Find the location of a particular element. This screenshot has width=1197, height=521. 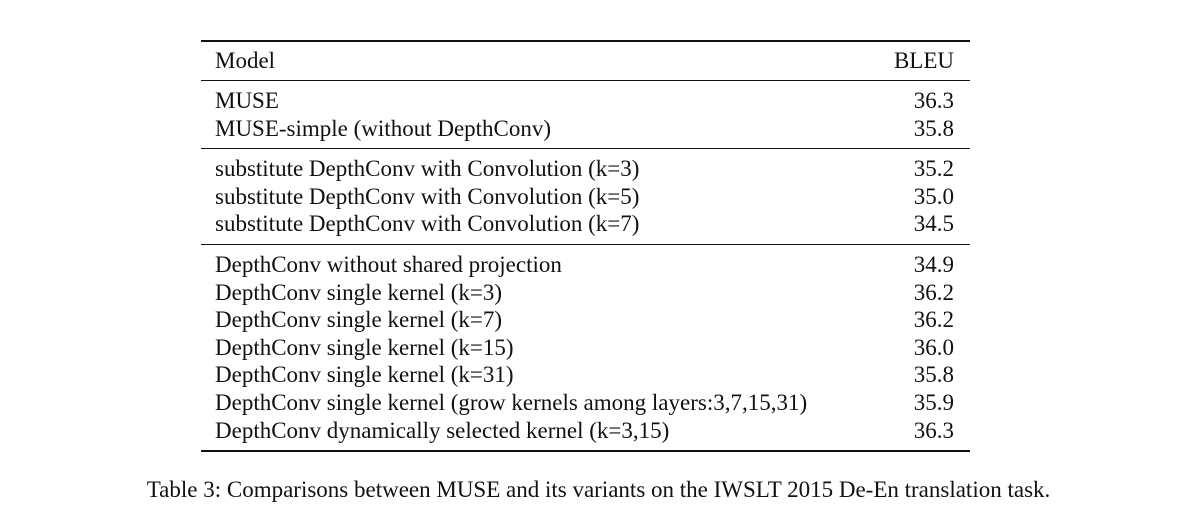

table-row: DepthConv without shared projection 34.9 is located at coordinates (585, 261).